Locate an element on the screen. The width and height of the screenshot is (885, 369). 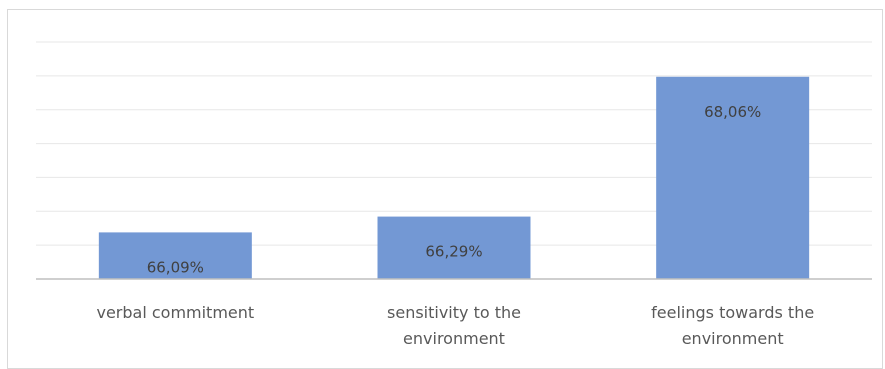
category-label: sensitivity to the environment is located at coordinates (454, 325).